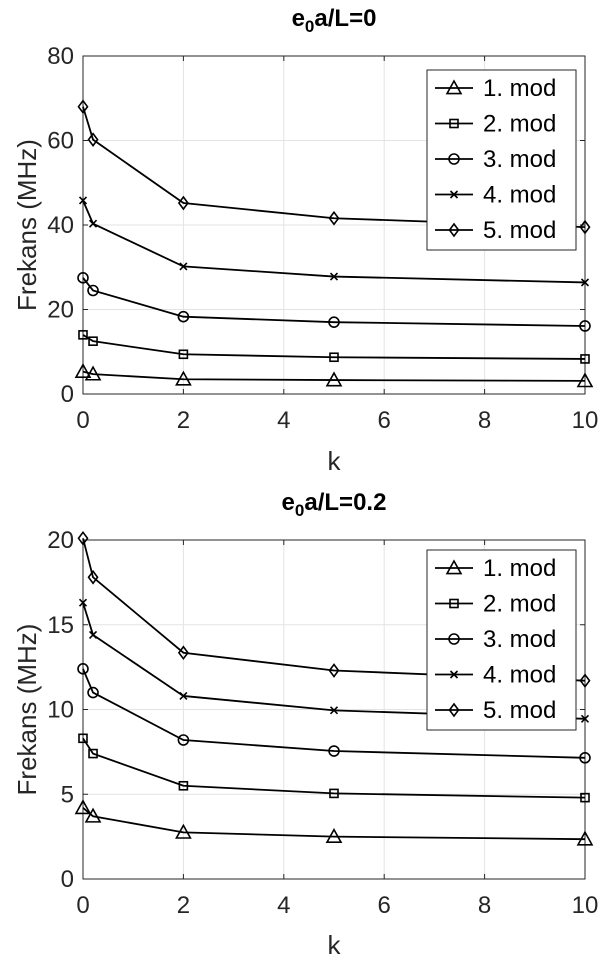  What do you see at coordinates (484, 905) in the screenshot?
I see `chart-2-x-tick-label: 8` at bounding box center [484, 905].